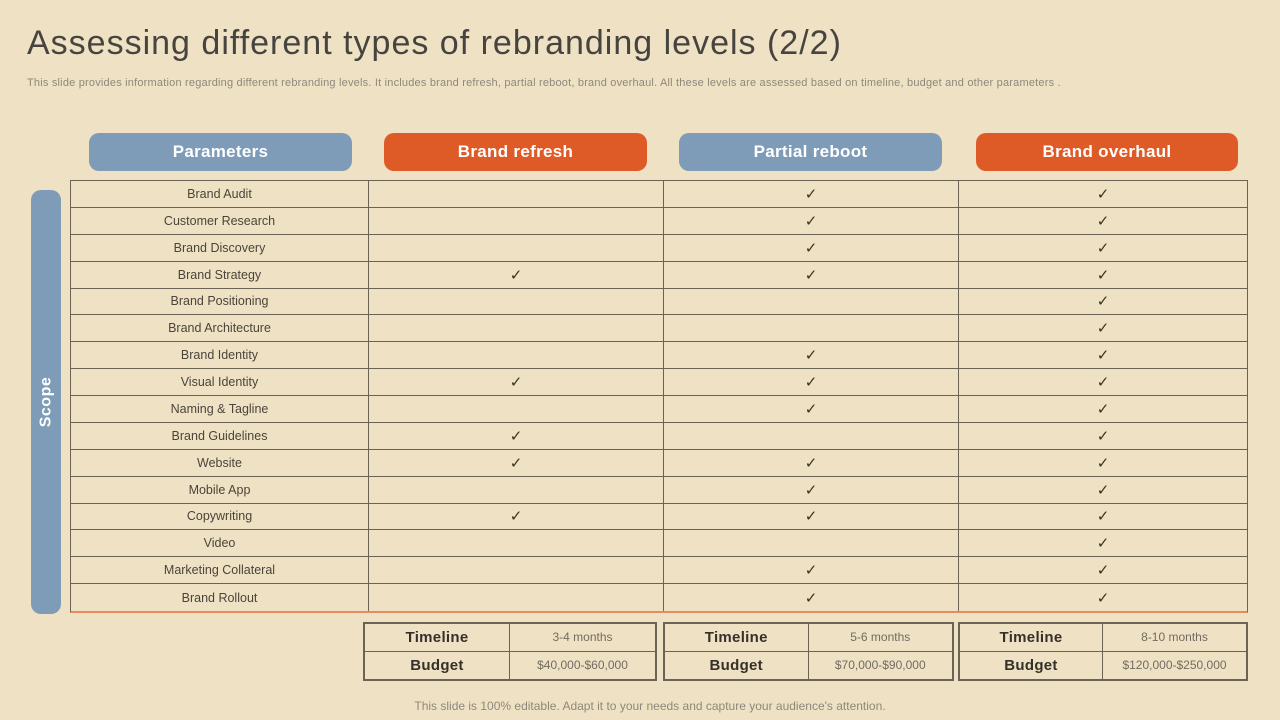 The width and height of the screenshot is (1280, 720). Describe the element at coordinates (220, 489) in the screenshot. I see `parameter-cell: Mobile App` at that location.